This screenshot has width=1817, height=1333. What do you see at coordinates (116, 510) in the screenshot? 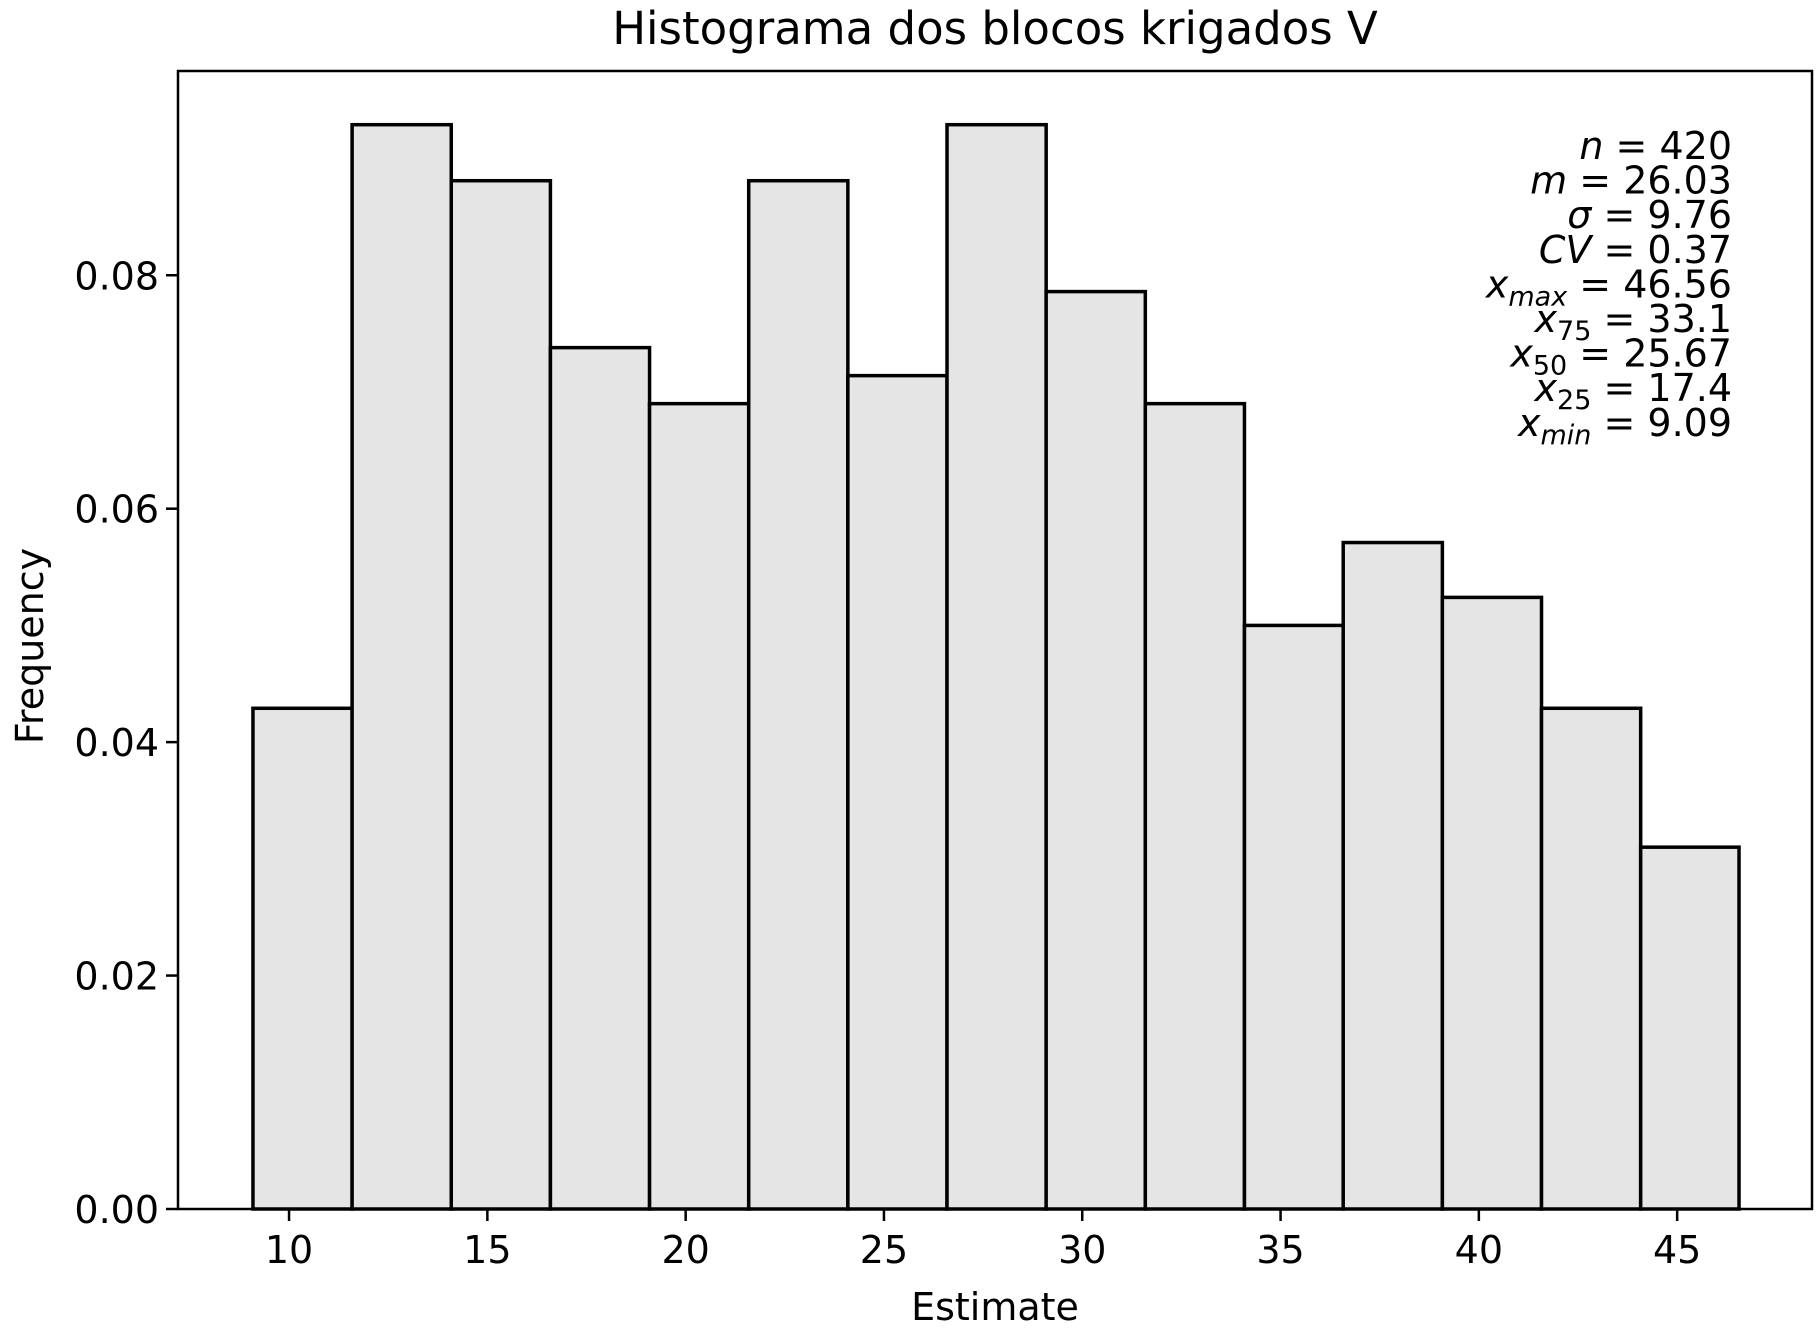
I see `y-tick-label: 0.06` at bounding box center [116, 510].